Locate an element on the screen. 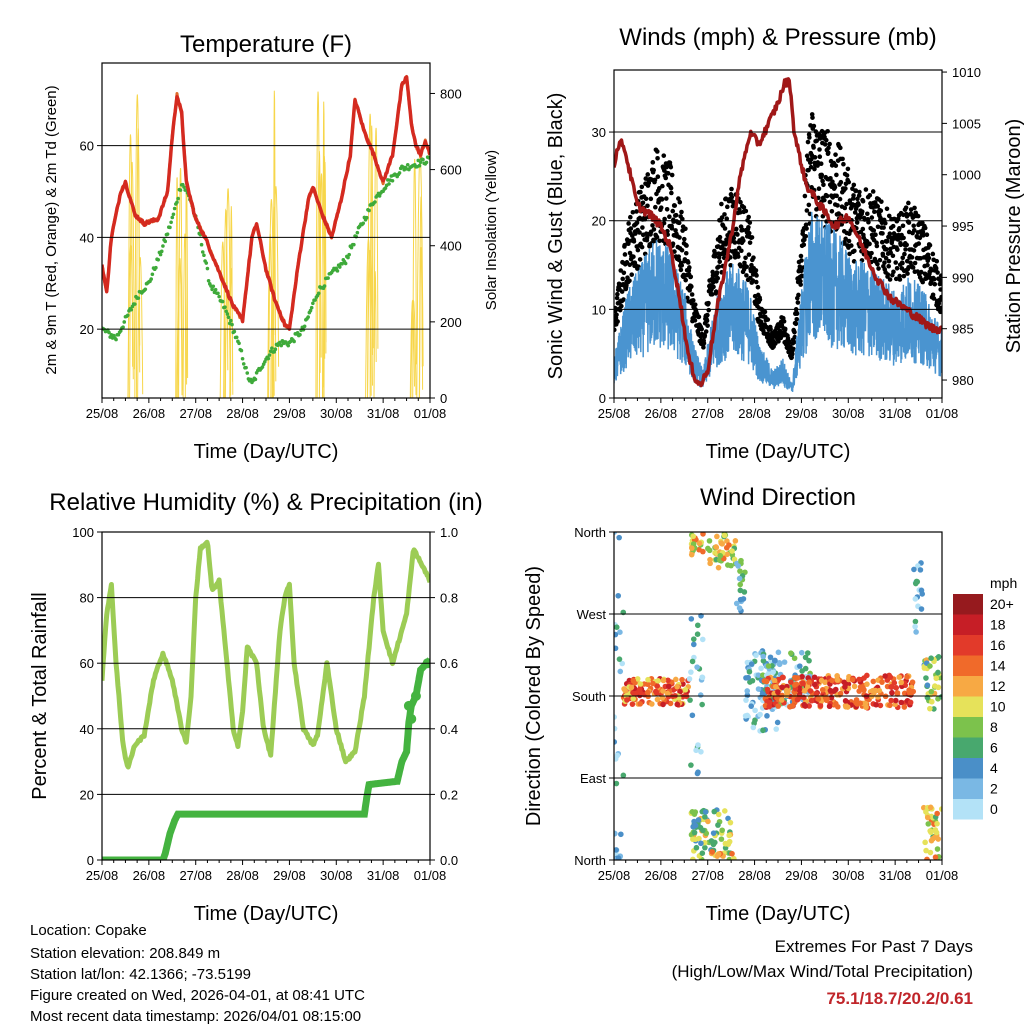  extremes-subtitle: (High/Low/Max Wind/Total Precipitation) is located at coordinates (822, 971).